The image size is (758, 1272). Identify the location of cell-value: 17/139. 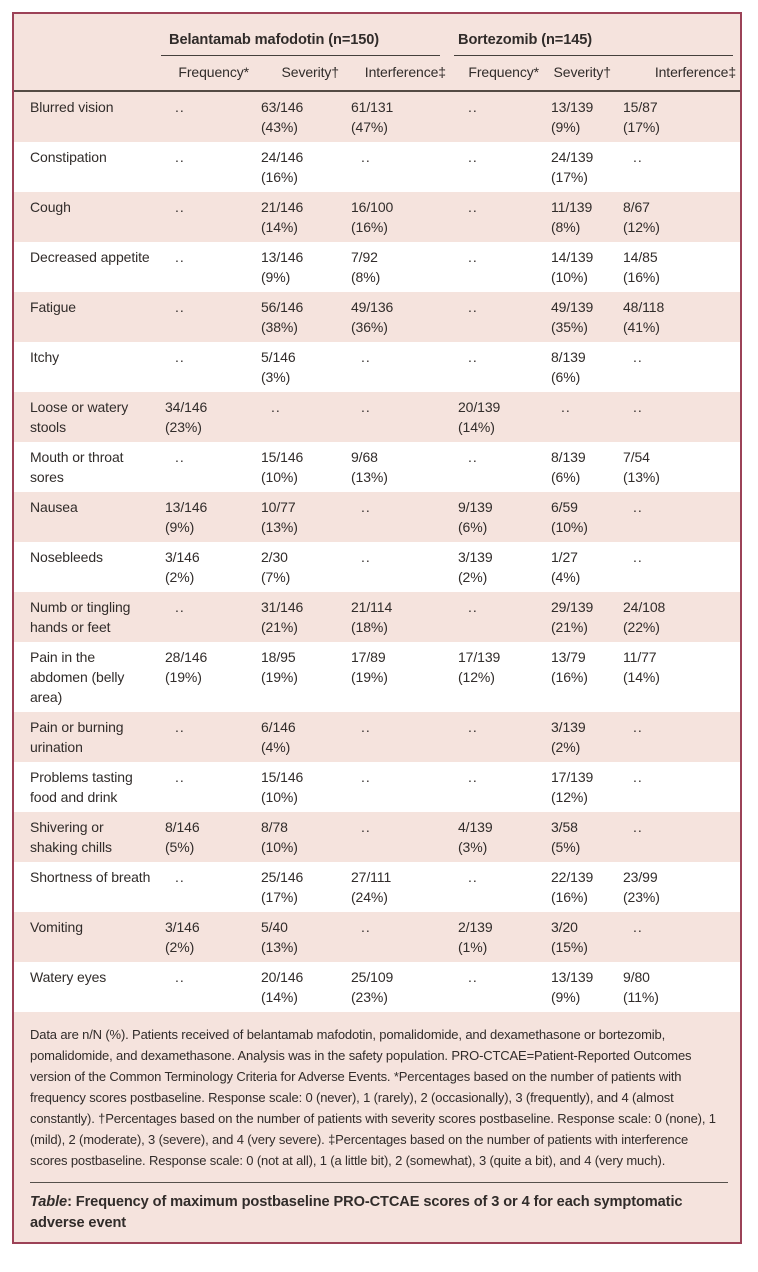
(572, 777).